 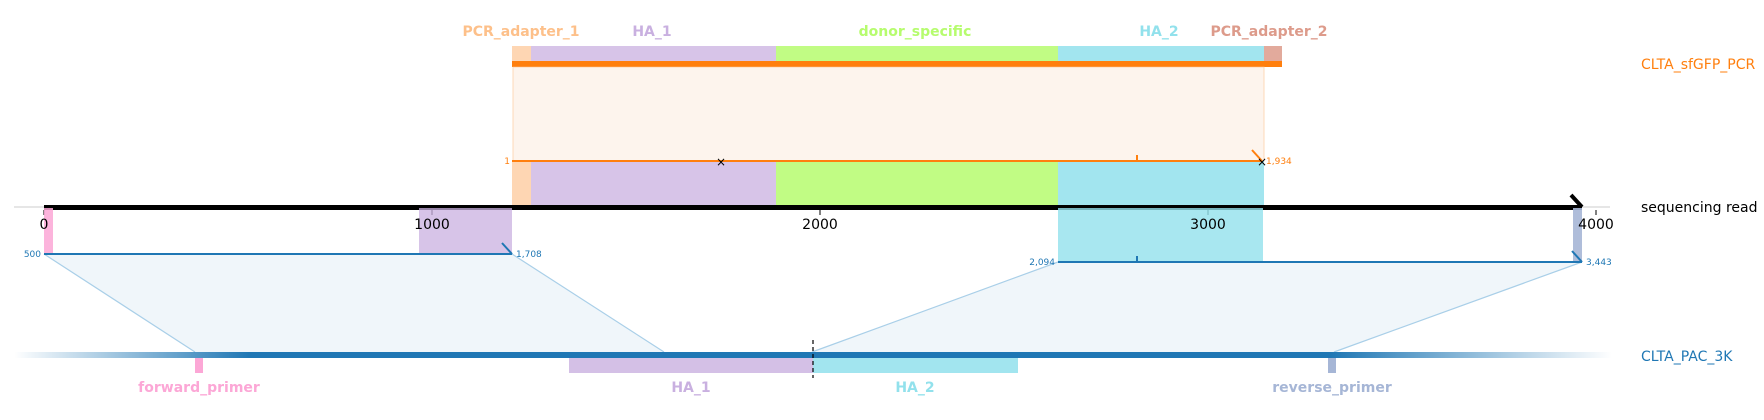 I want to click on feature-box-ha-1-top, so click(x=653, y=54).